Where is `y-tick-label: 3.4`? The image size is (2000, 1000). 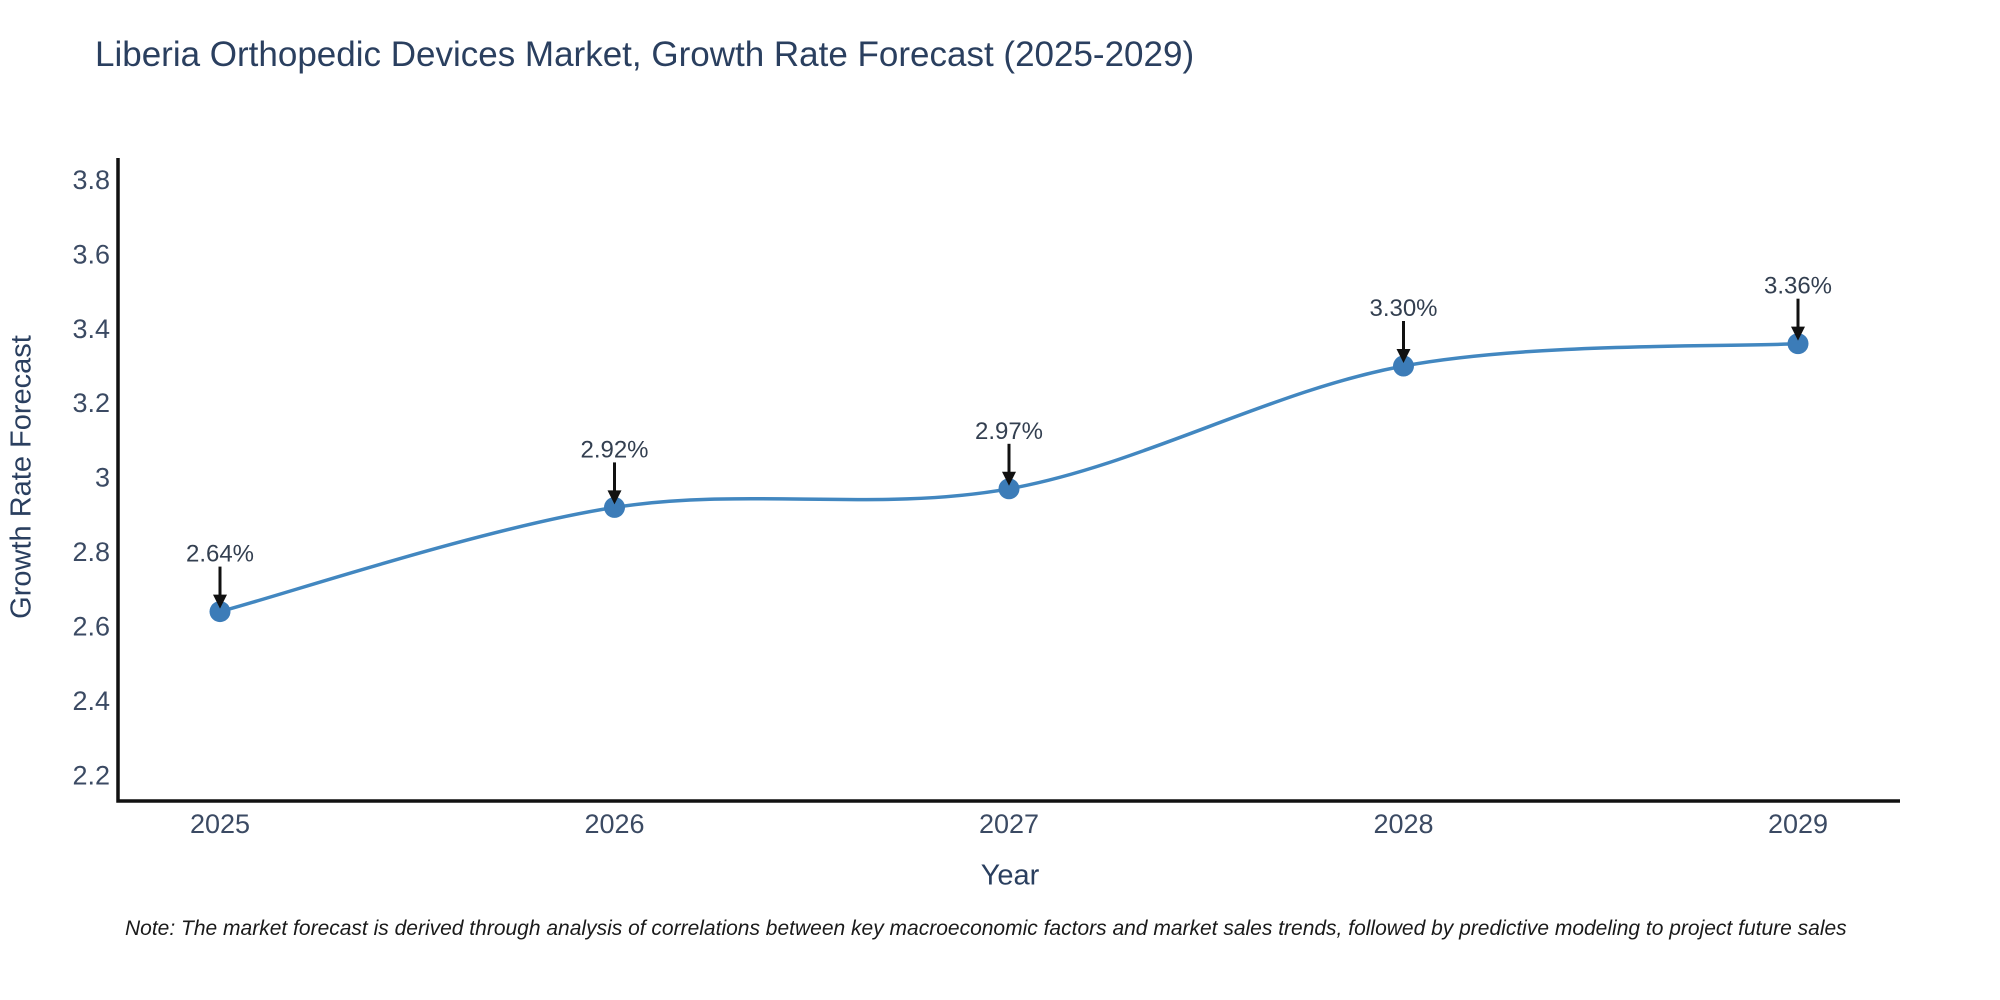 y-tick-label: 3.4 is located at coordinates (91, 329).